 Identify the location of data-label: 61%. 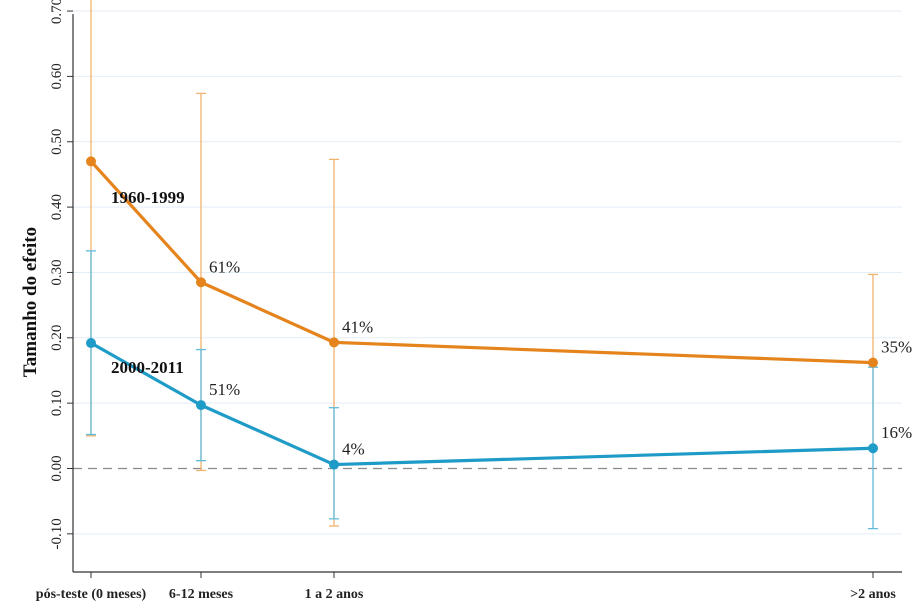
(224, 266).